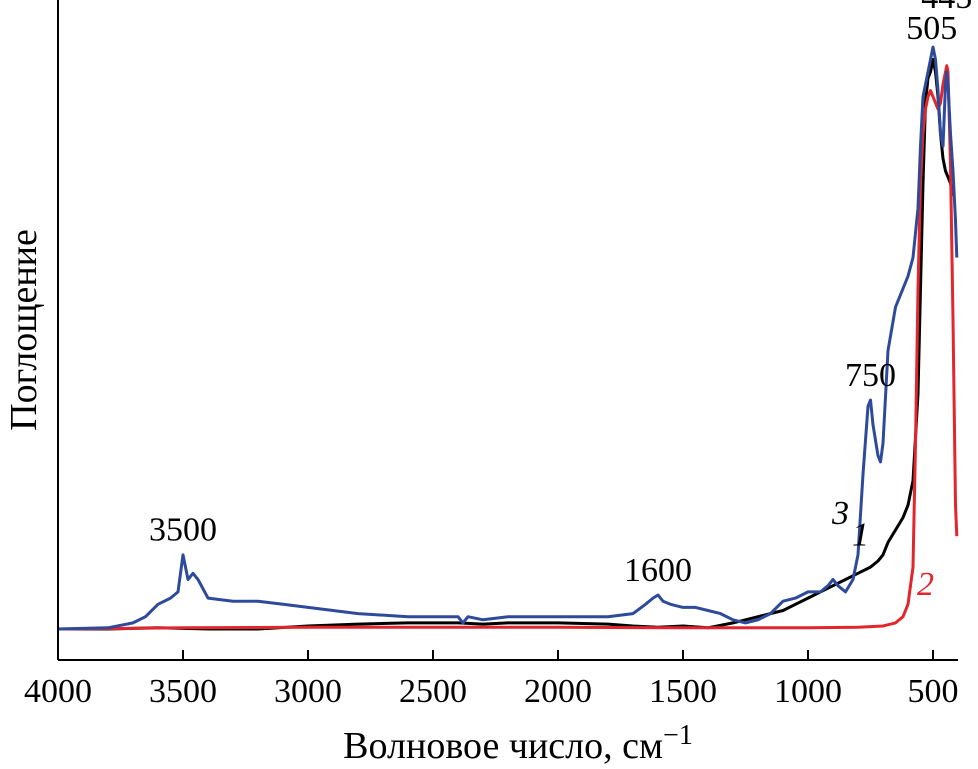  What do you see at coordinates (678, 735) in the screenshot?
I see `x-axis-title-superscript: −1` at bounding box center [678, 735].